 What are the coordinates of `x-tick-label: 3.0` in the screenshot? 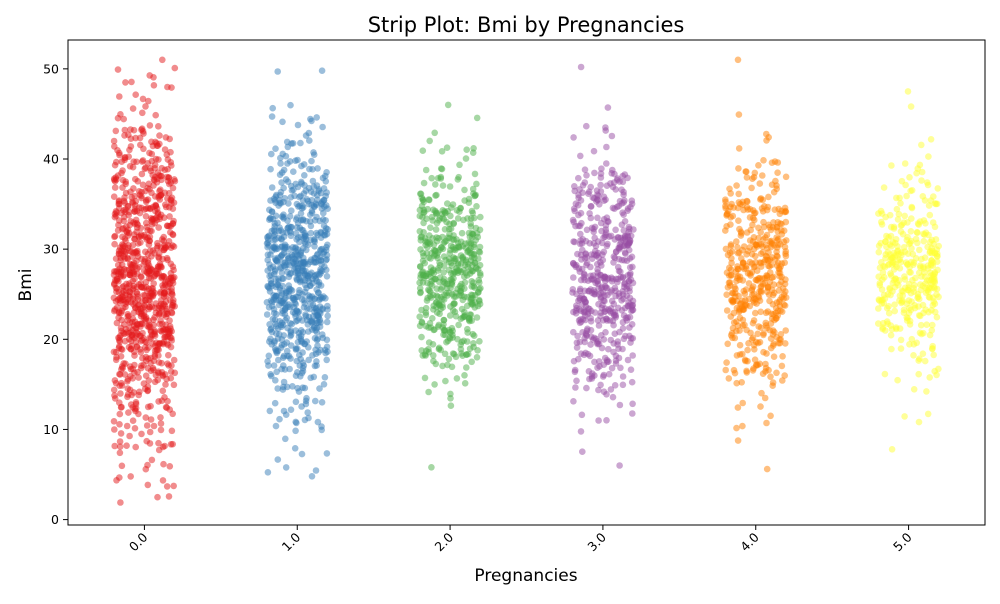 It's located at (596, 541).